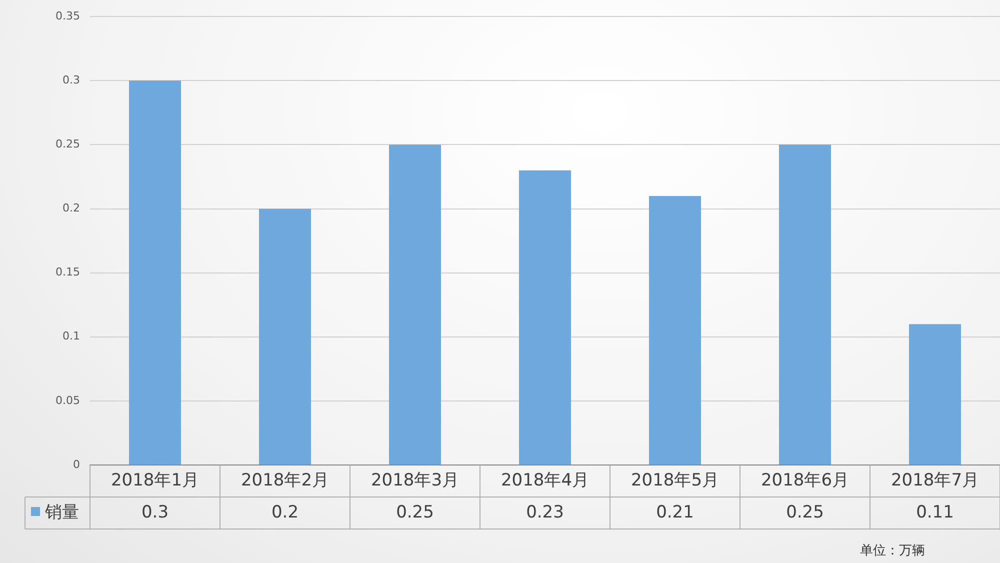 The width and height of the screenshot is (1000, 563). What do you see at coordinates (545, 480) in the screenshot?
I see `x-tick-label: 2018年4月` at bounding box center [545, 480].